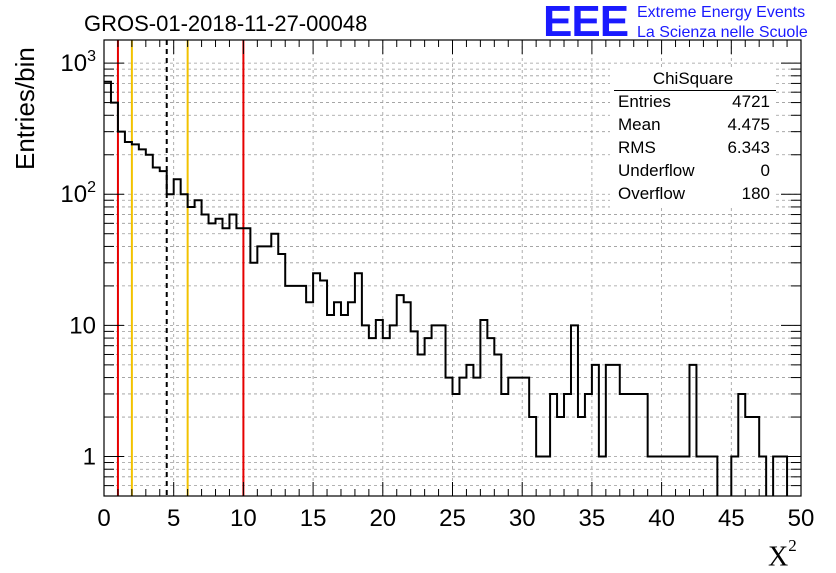  What do you see at coordinates (313, 518) in the screenshot?
I see `x-tick-label: 15` at bounding box center [313, 518].